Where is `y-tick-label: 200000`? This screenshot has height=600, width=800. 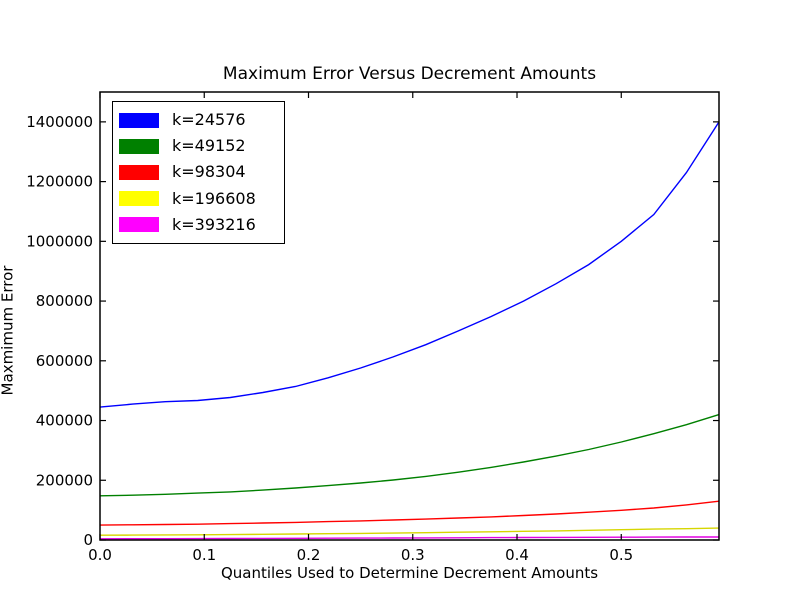 y-tick-label: 200000 is located at coordinates (64, 480).